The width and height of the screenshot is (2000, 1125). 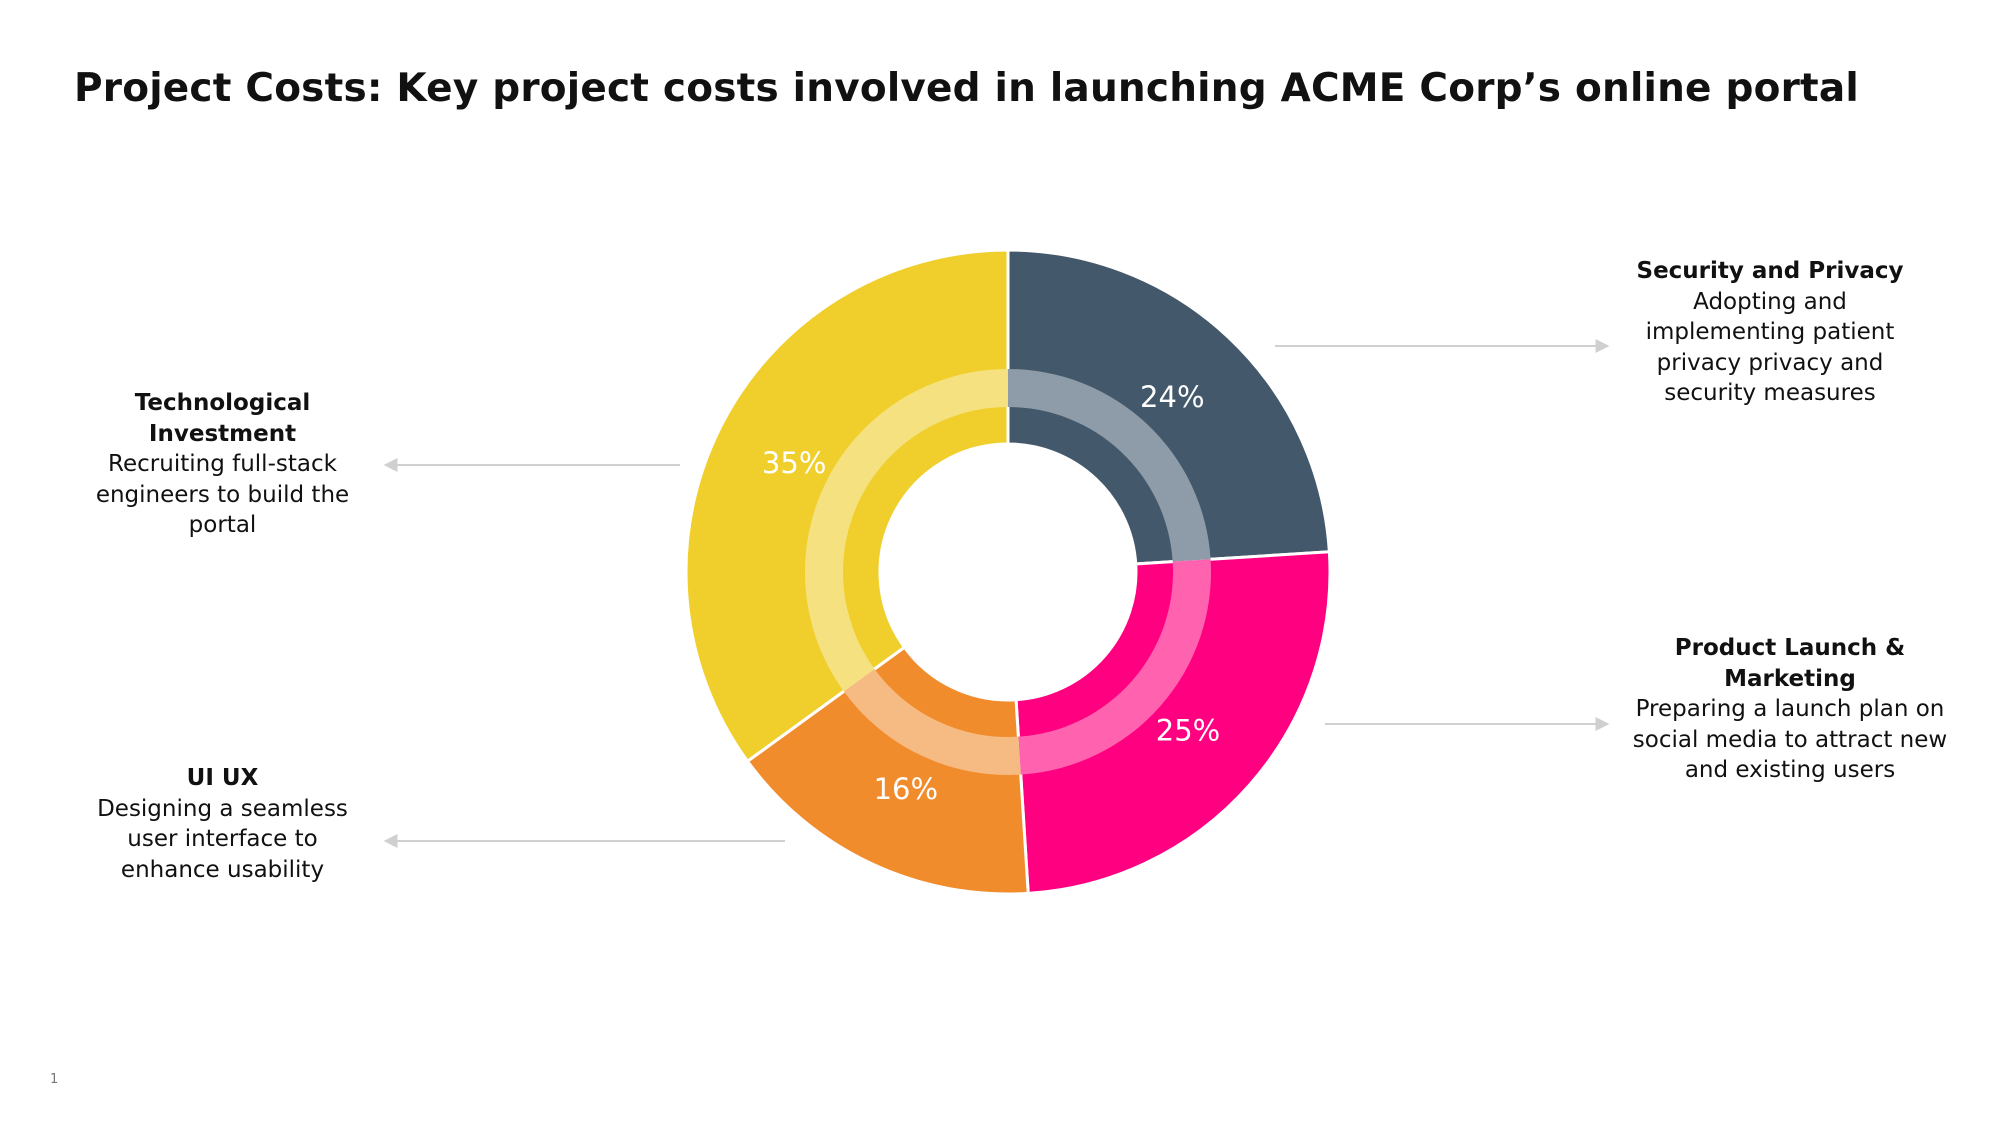 I want to click on page-number: 1, so click(x=54, y=1079).